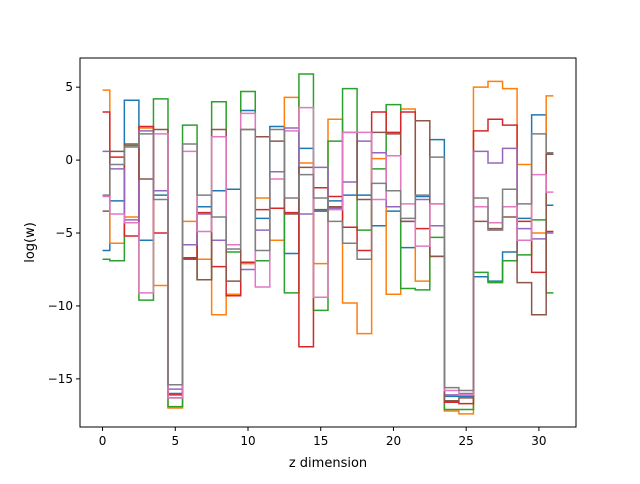 This screenshot has height=484, width=640. What do you see at coordinates (69, 87) in the screenshot?
I see `y-tick-label: 5` at bounding box center [69, 87].